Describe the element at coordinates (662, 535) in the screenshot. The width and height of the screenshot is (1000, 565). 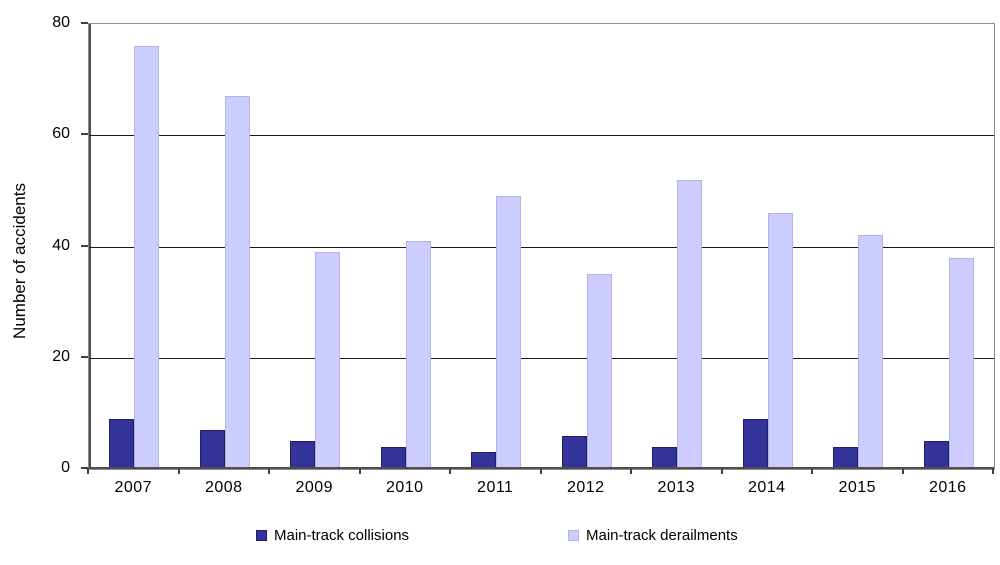
I see `legend-label-main-track-derailments: Main-track derailments` at that location.